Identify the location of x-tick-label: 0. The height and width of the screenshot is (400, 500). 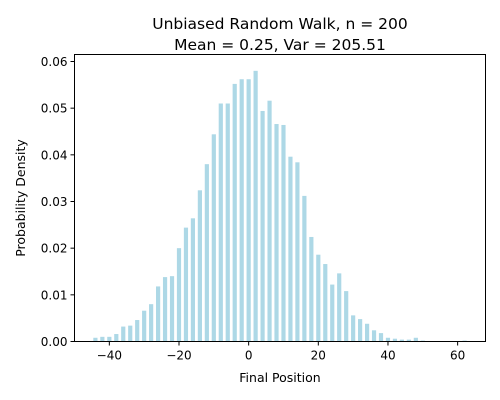
(249, 356).